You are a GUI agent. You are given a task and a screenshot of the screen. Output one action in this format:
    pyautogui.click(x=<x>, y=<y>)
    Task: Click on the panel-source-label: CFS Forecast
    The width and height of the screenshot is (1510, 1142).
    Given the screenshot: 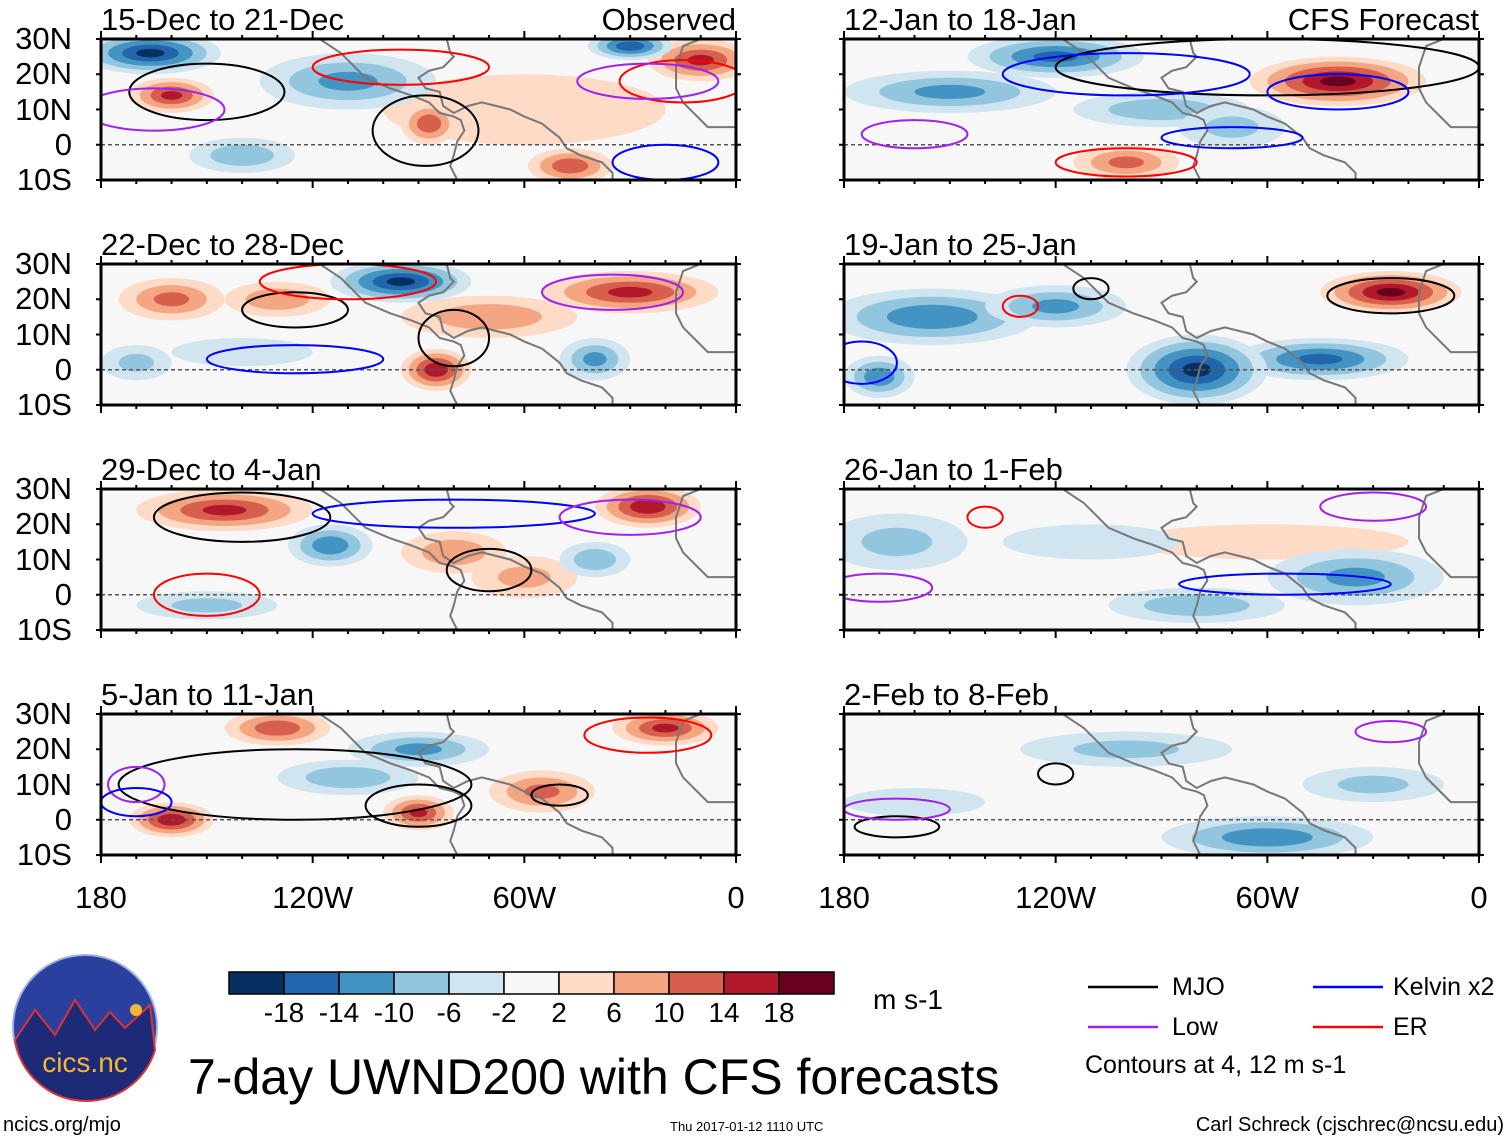 What is the action you would take?
    pyautogui.click(x=1383, y=19)
    